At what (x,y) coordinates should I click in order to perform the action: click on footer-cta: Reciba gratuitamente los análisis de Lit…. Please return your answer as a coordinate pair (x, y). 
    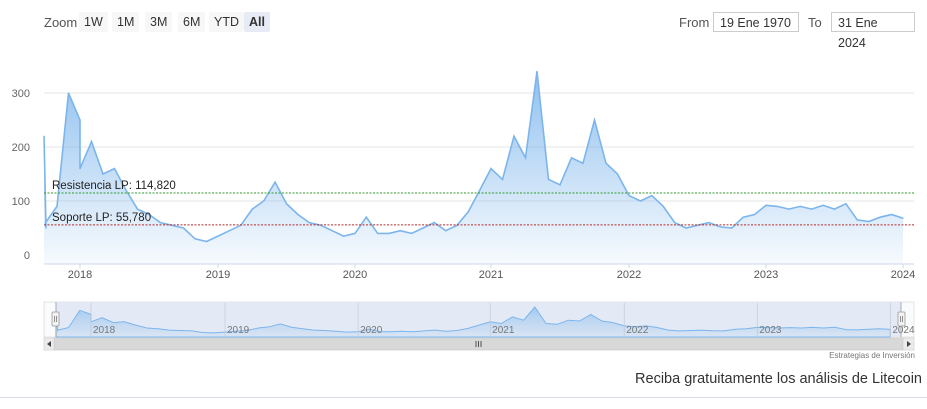
    Looking at the image, I should click on (778, 379).